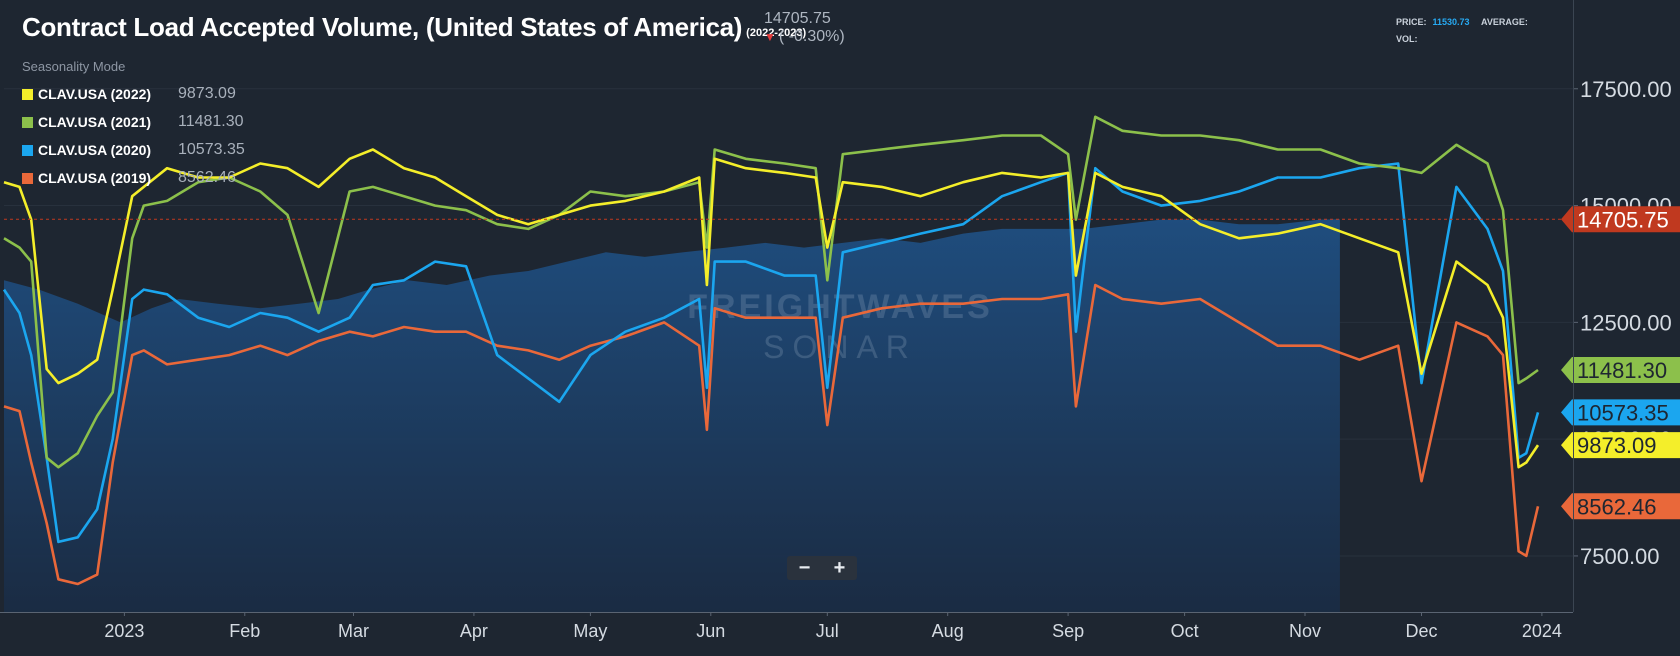 This screenshot has height=656, width=1680. I want to click on x-tick-label: 2024, so click(1542, 631).